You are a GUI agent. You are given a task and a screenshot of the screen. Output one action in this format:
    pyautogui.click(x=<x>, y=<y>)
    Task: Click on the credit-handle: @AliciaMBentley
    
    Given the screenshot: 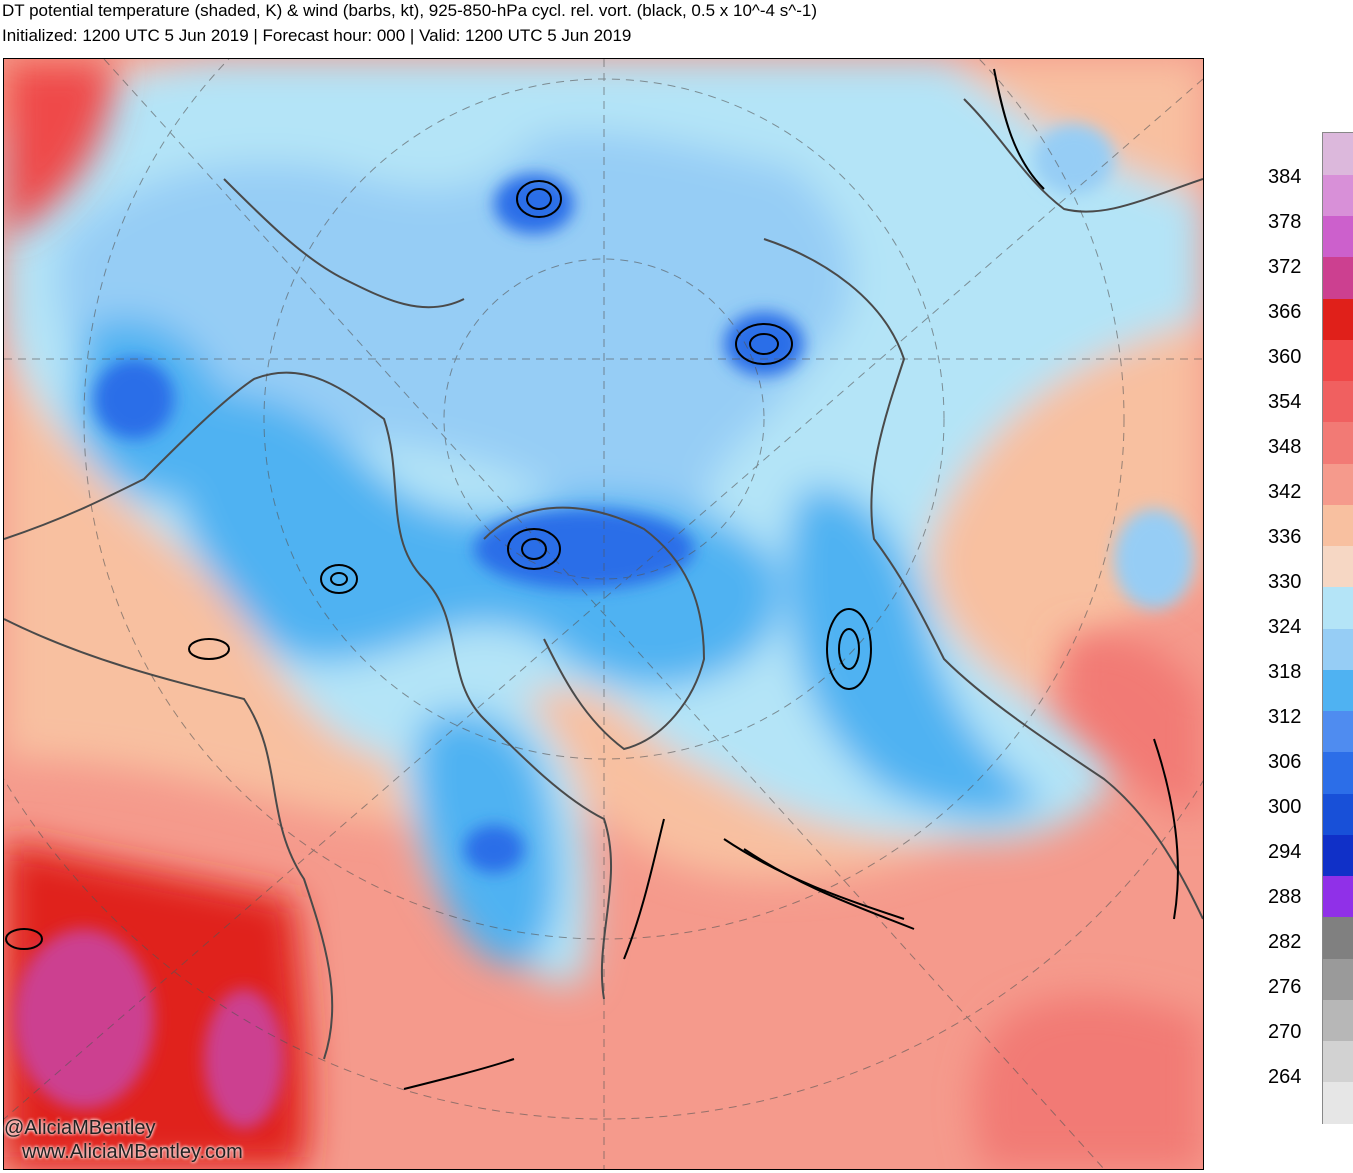 What is the action you would take?
    pyautogui.click(x=80, y=1128)
    